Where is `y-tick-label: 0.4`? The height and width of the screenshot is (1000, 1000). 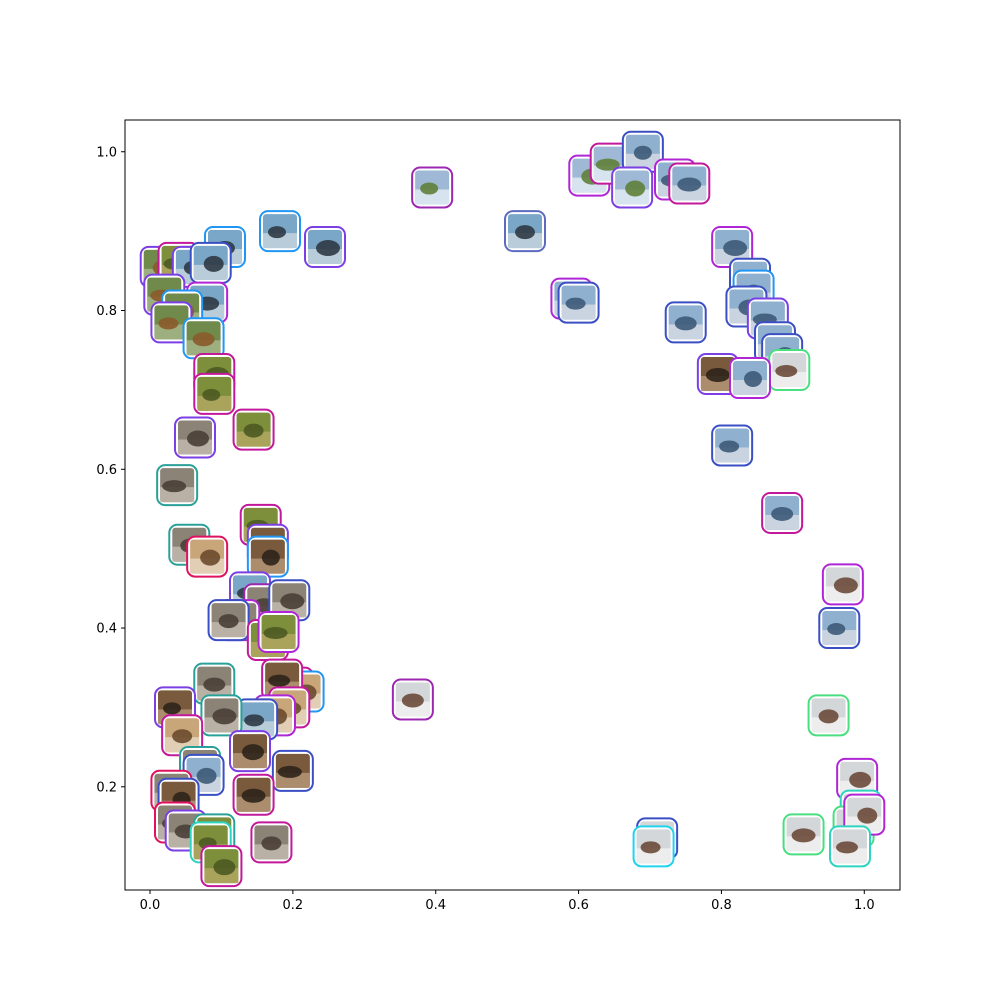 y-tick-label: 0.4 is located at coordinates (106, 629).